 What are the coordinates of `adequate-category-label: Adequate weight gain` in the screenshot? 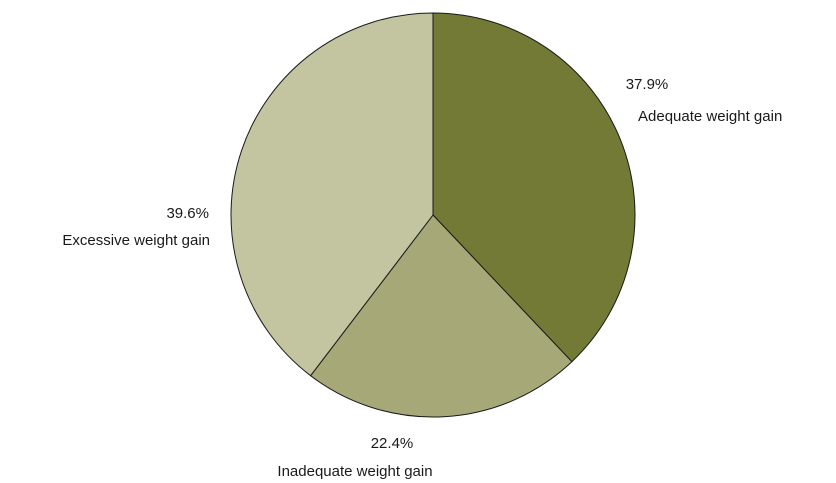 It's located at (710, 116).